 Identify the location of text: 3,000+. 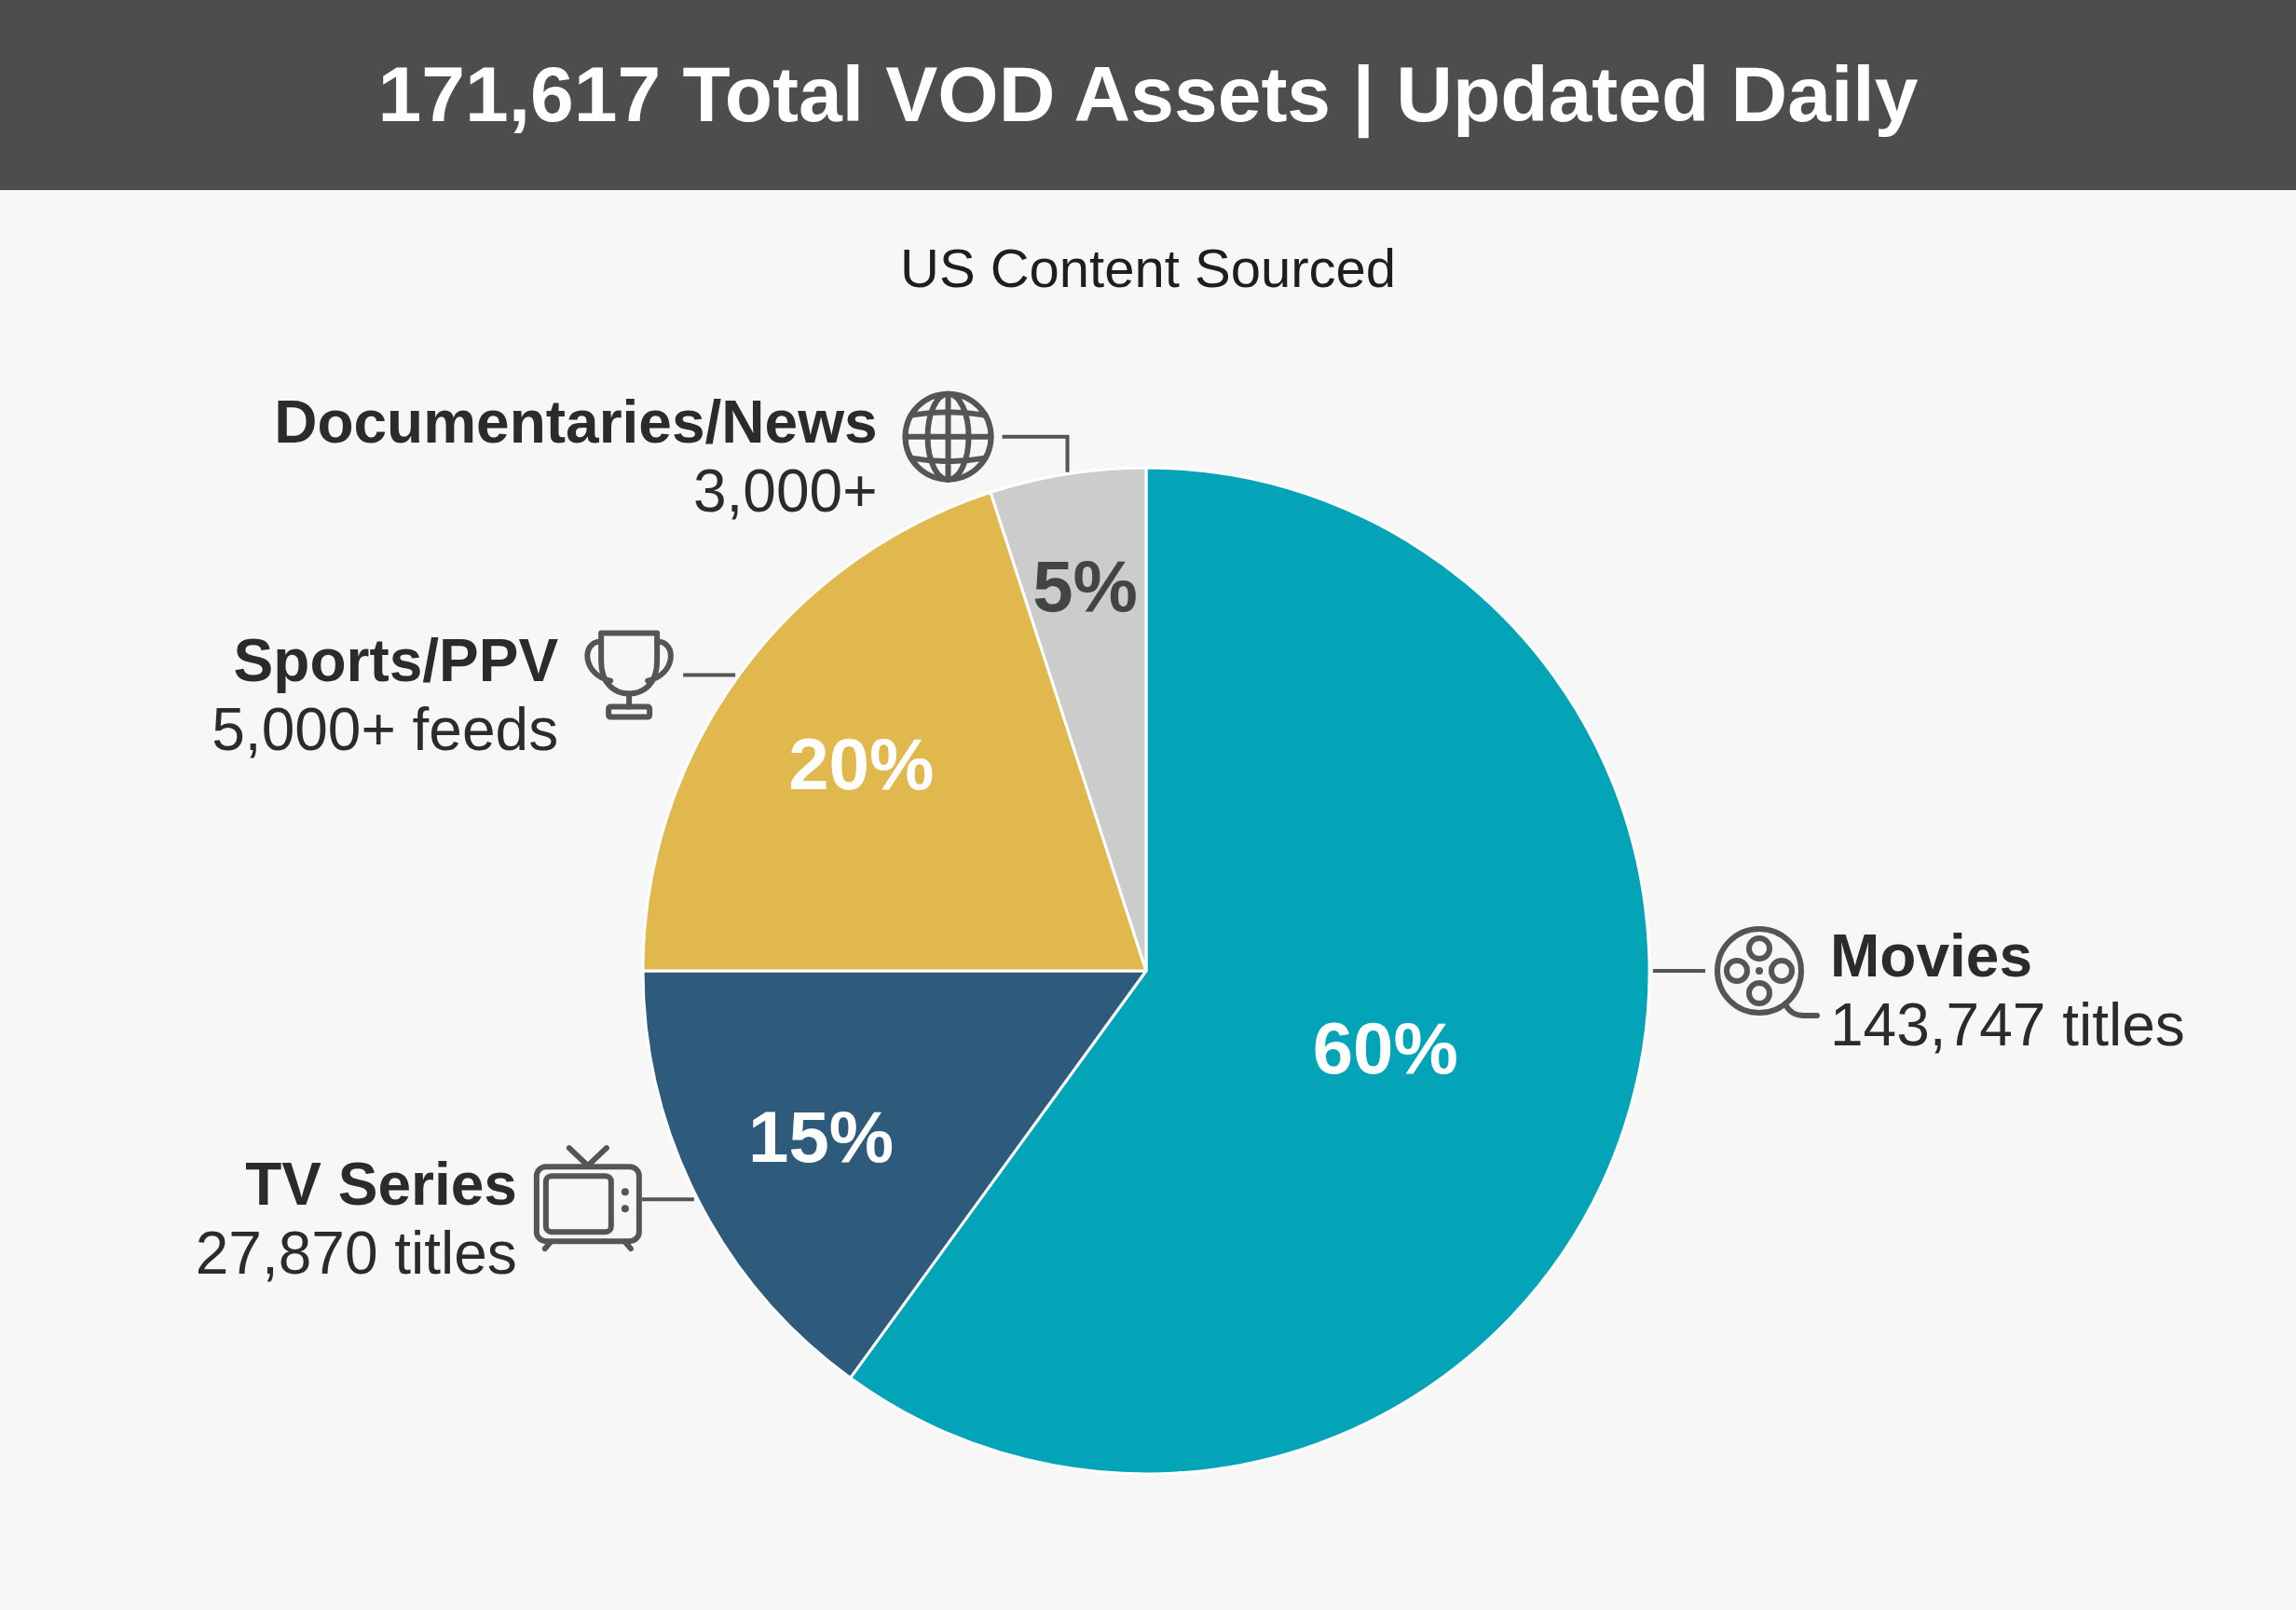
(785, 491).